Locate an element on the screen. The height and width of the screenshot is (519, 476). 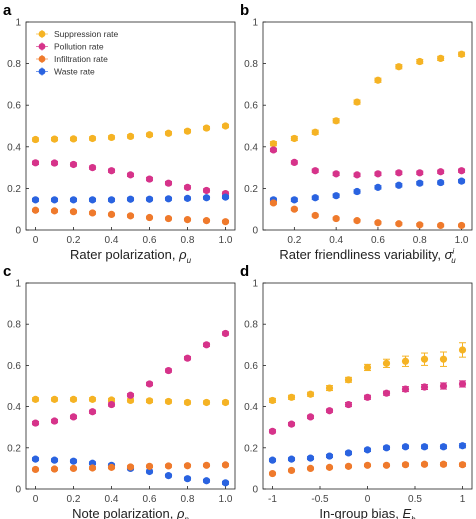
x-tick-label: -1 is located at coordinates (272, 499).